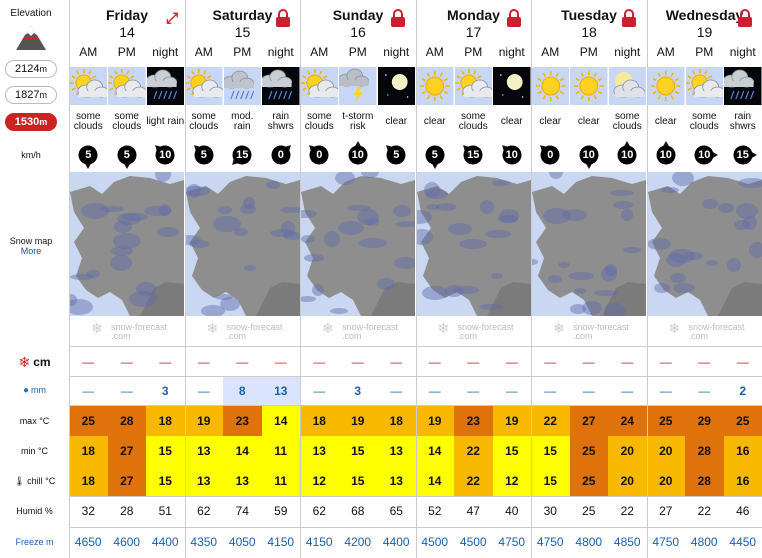 This screenshot has height=558, width=762. What do you see at coordinates (473, 15) in the screenshot?
I see `day-name: Monday` at bounding box center [473, 15].